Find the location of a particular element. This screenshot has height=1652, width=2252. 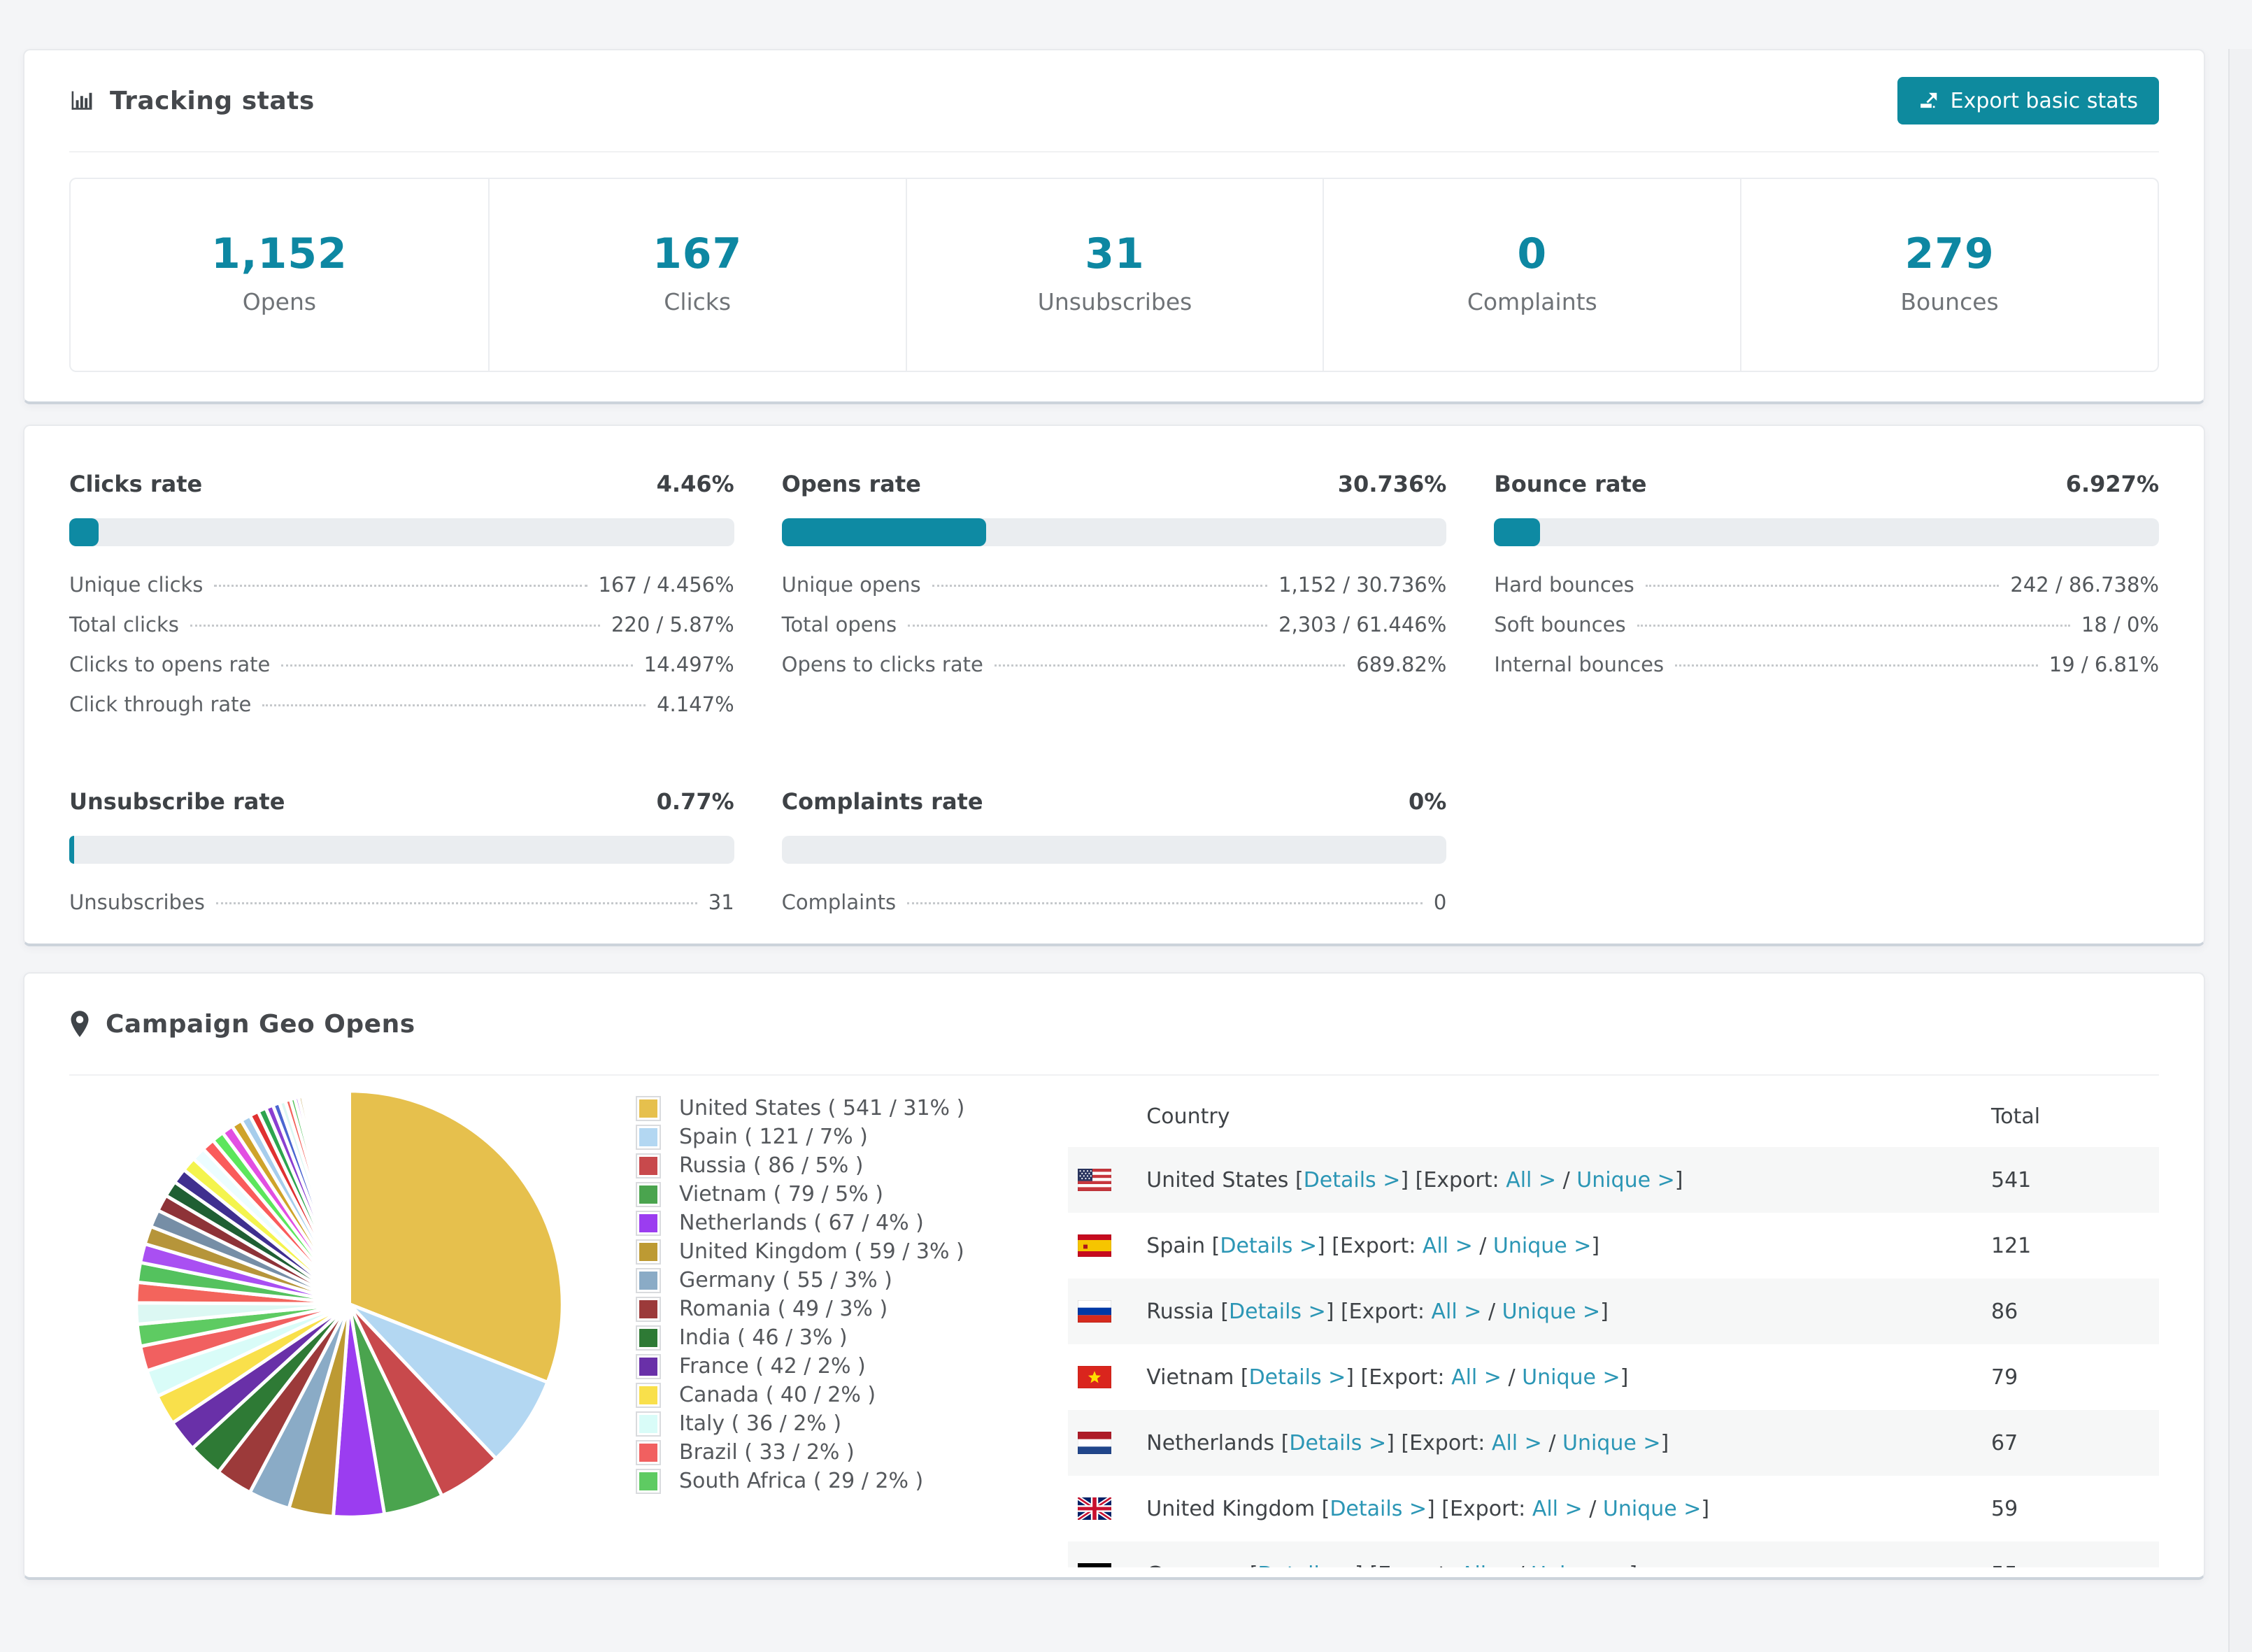

page-title: Tracking stats is located at coordinates (213, 100).